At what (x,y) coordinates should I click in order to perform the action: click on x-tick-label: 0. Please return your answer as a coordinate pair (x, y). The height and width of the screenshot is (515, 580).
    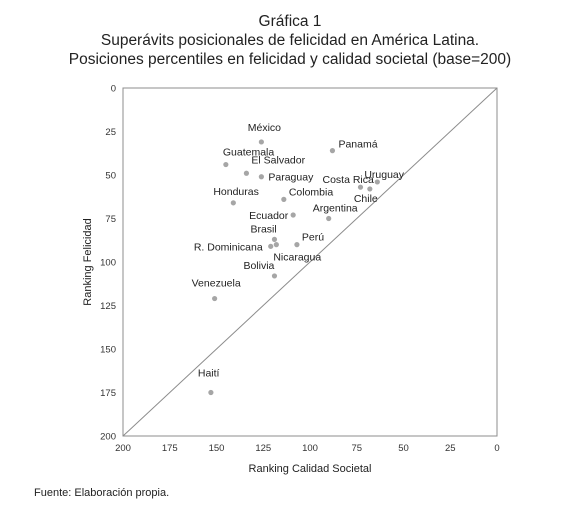
    Looking at the image, I should click on (496, 448).